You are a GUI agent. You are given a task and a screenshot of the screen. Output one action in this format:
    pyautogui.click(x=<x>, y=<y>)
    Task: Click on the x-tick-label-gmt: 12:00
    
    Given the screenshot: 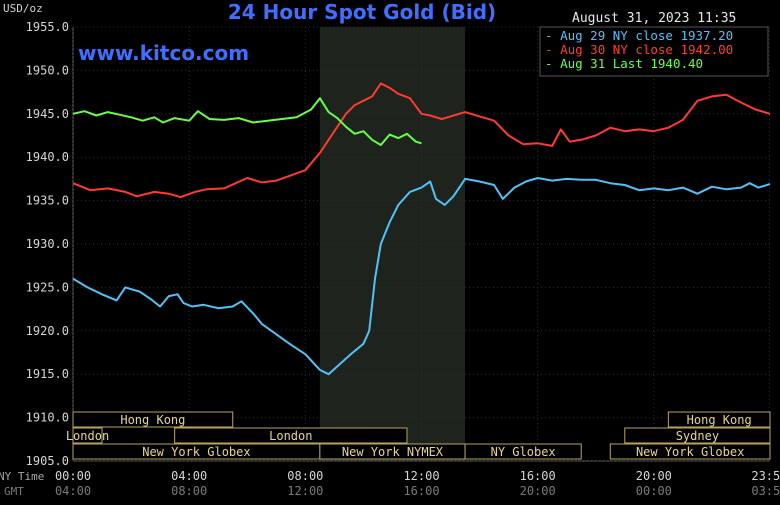 What is the action you would take?
    pyautogui.click(x=305, y=491)
    